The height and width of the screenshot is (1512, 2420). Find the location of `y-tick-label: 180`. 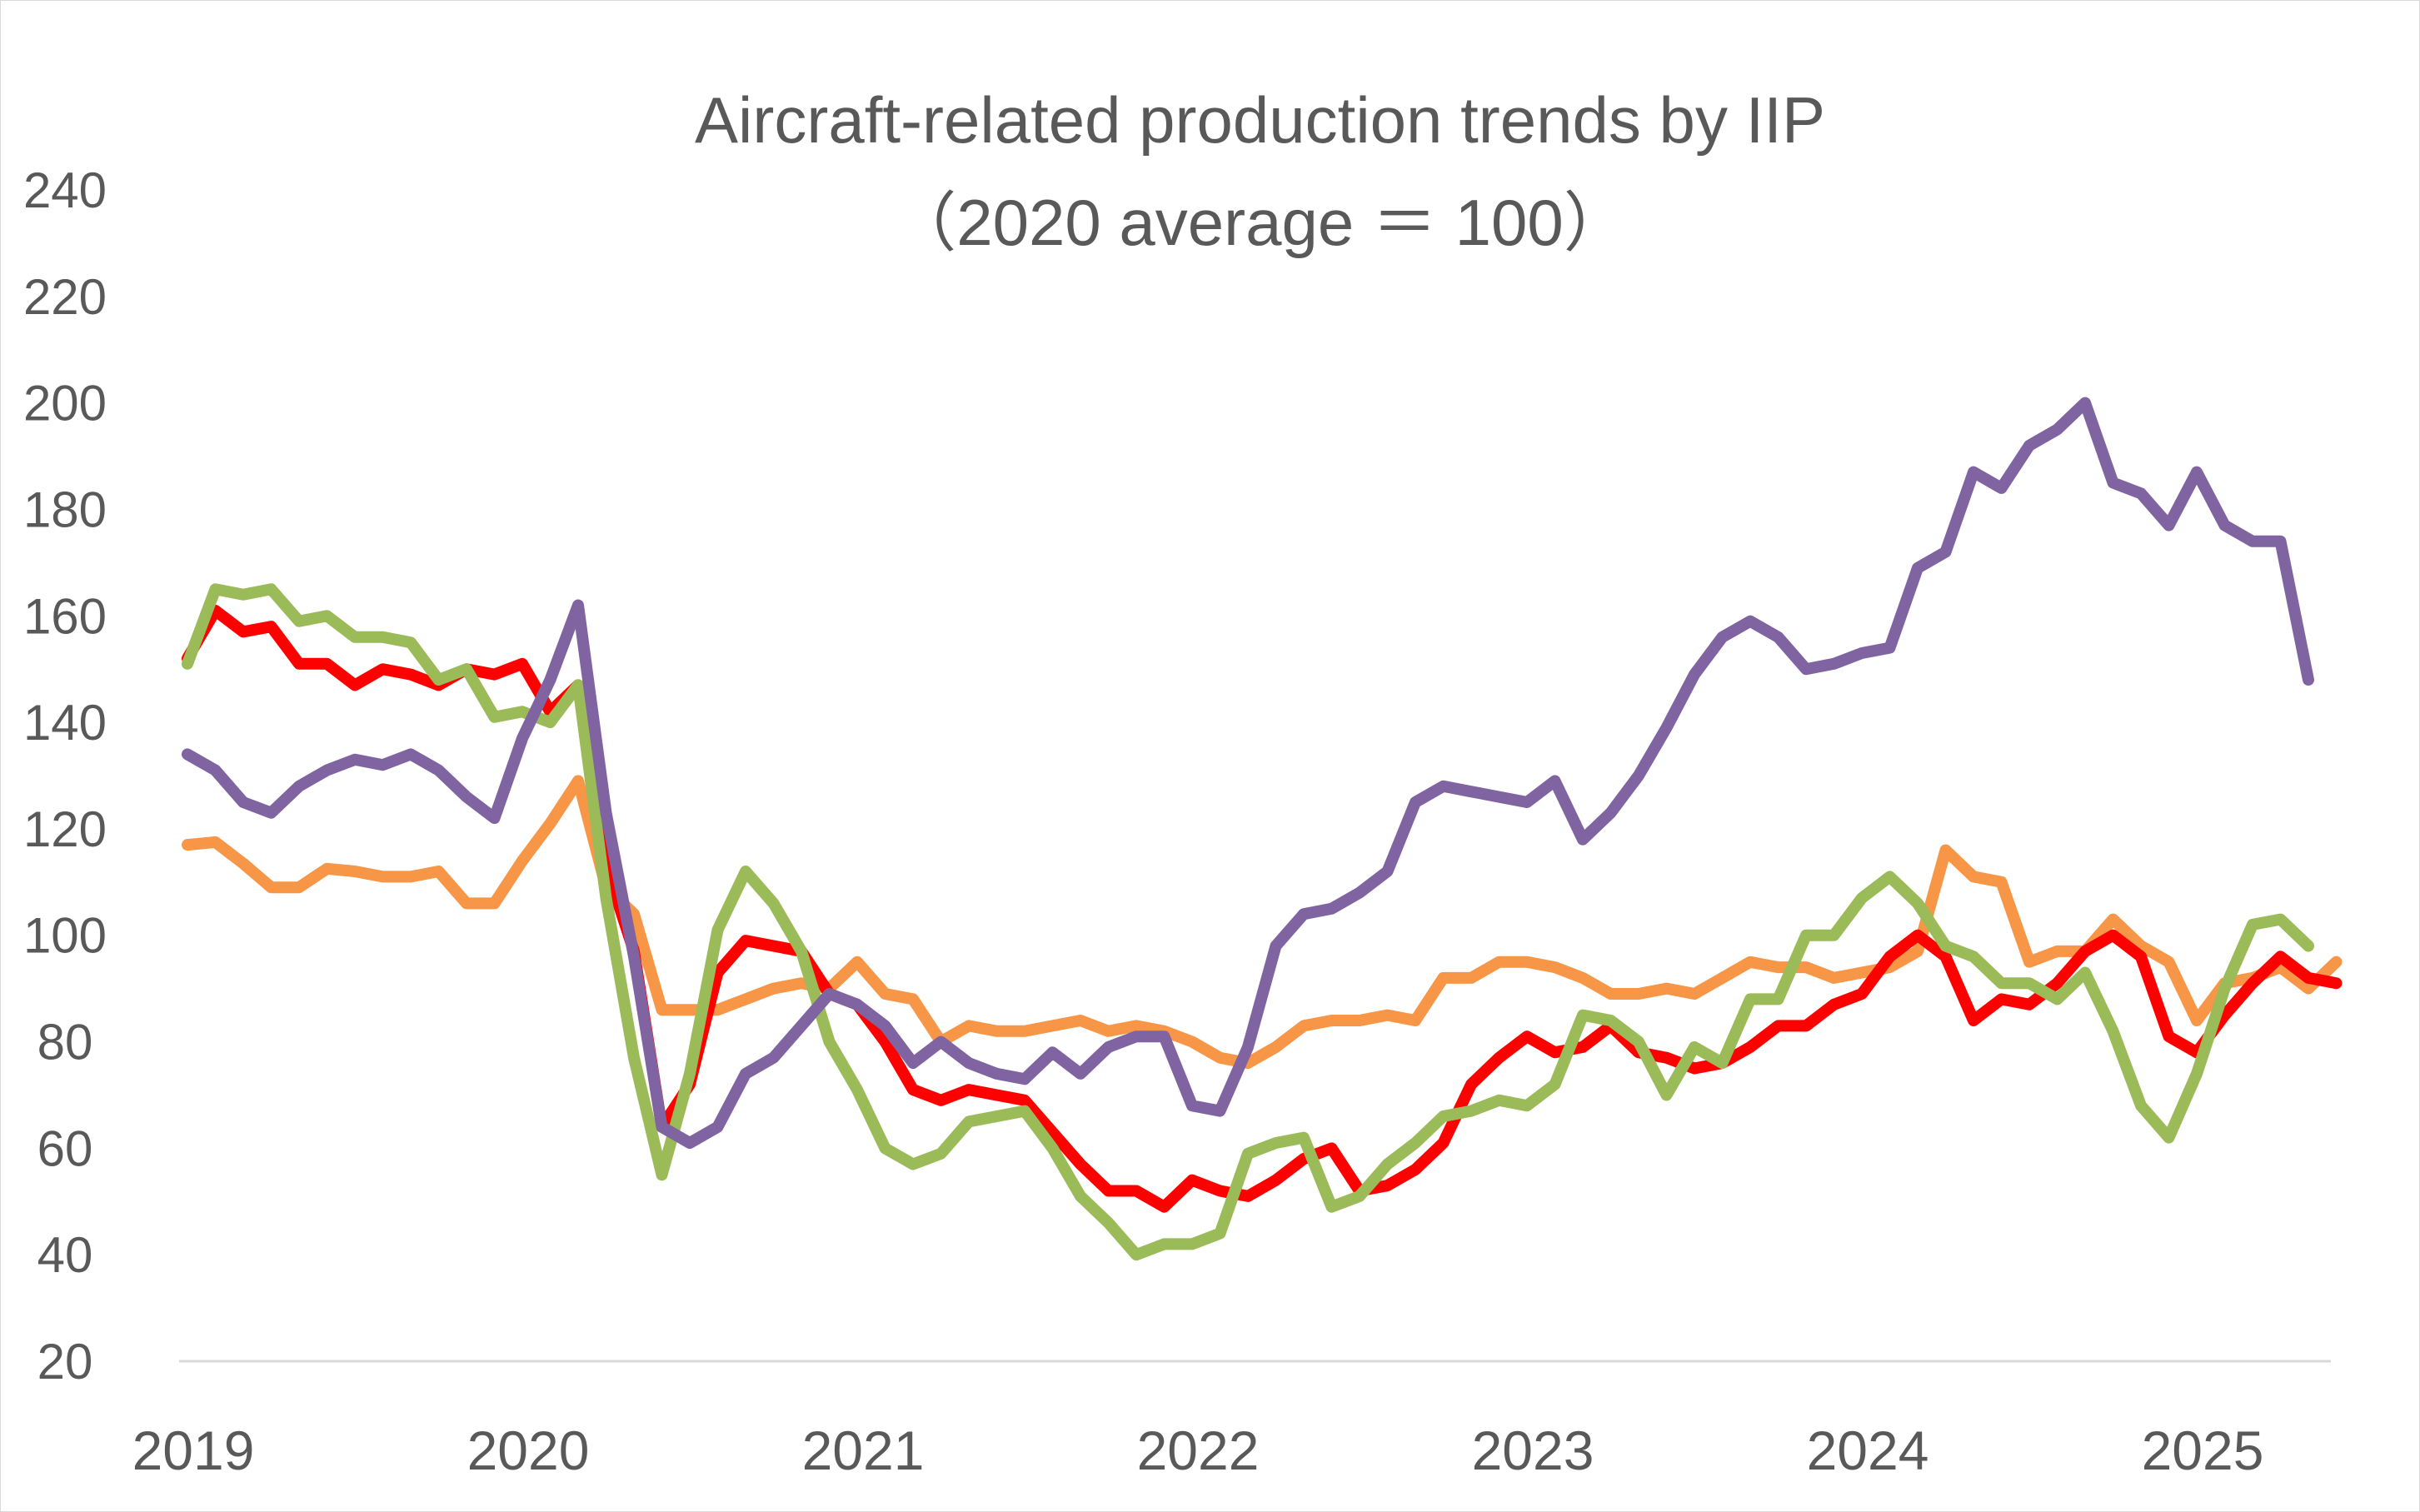

y-tick-label: 180 is located at coordinates (65, 509).